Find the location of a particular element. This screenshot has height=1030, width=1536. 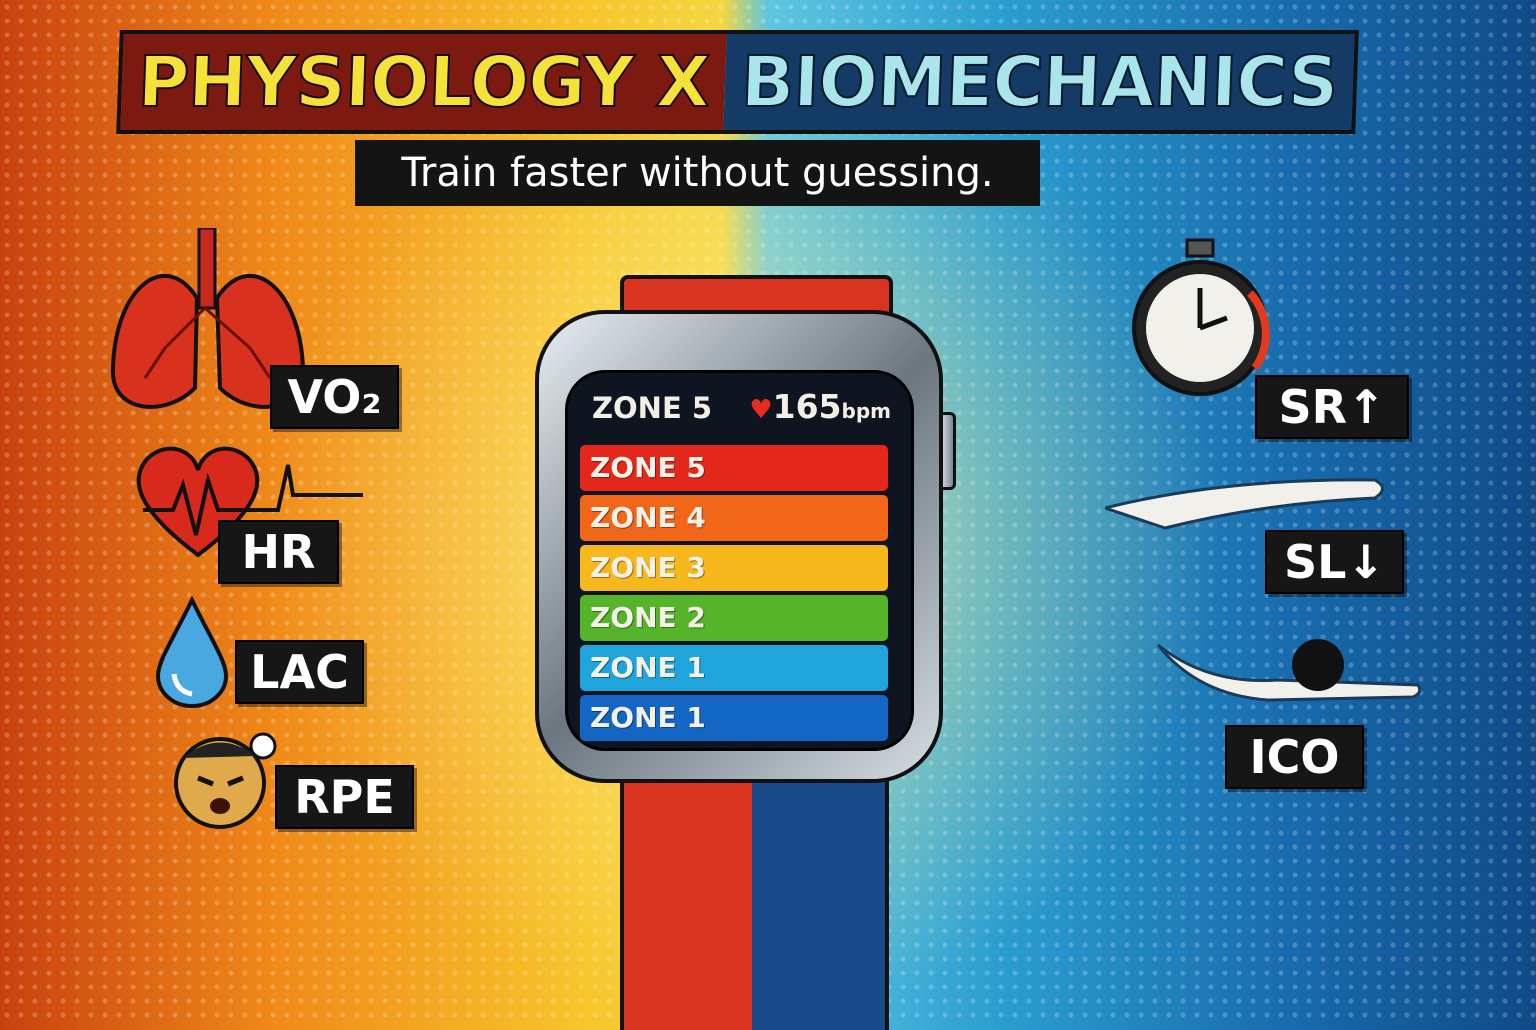

label-lac: LAC is located at coordinates (299, 672).